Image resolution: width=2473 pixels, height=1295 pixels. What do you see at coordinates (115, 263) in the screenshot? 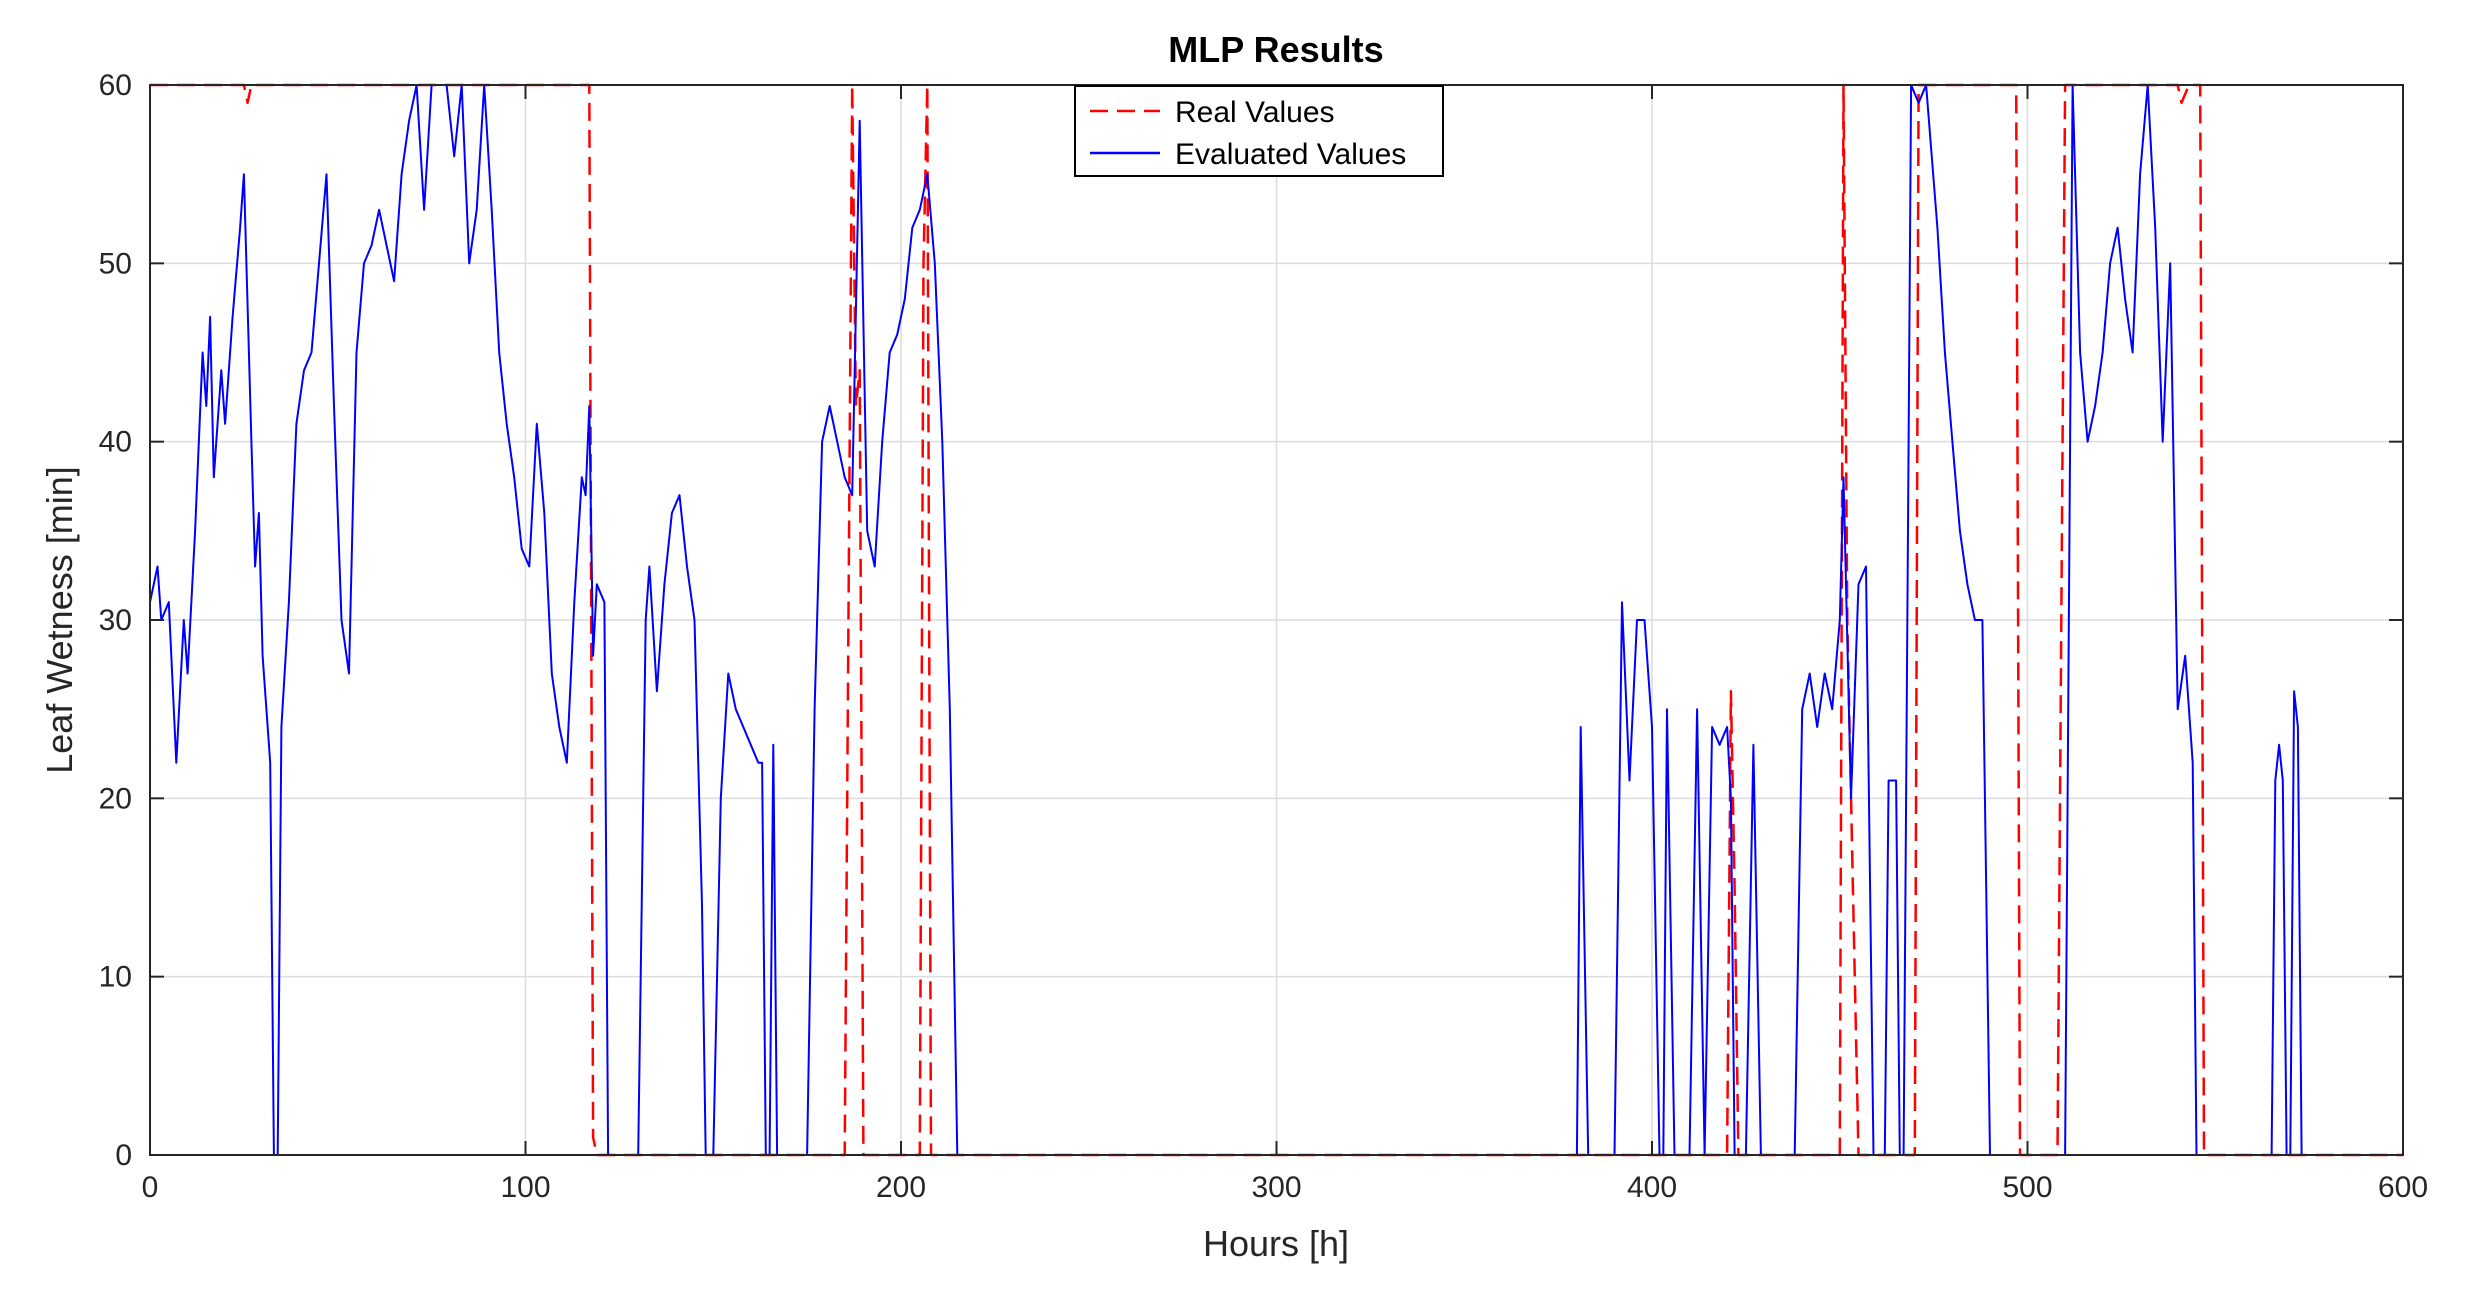
I see `y-tick-label: 50` at bounding box center [115, 263].